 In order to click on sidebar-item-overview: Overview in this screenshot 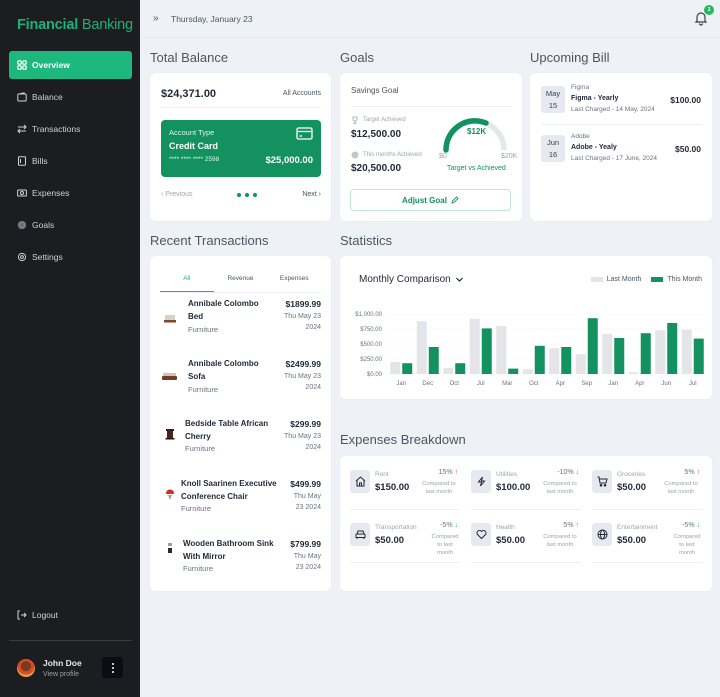, I will do `click(70, 65)`.